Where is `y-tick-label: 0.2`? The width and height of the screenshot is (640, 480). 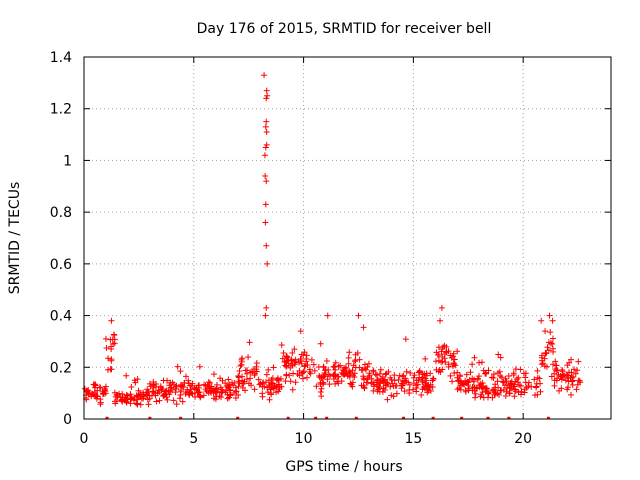 y-tick-label: 0.2 is located at coordinates (61, 368).